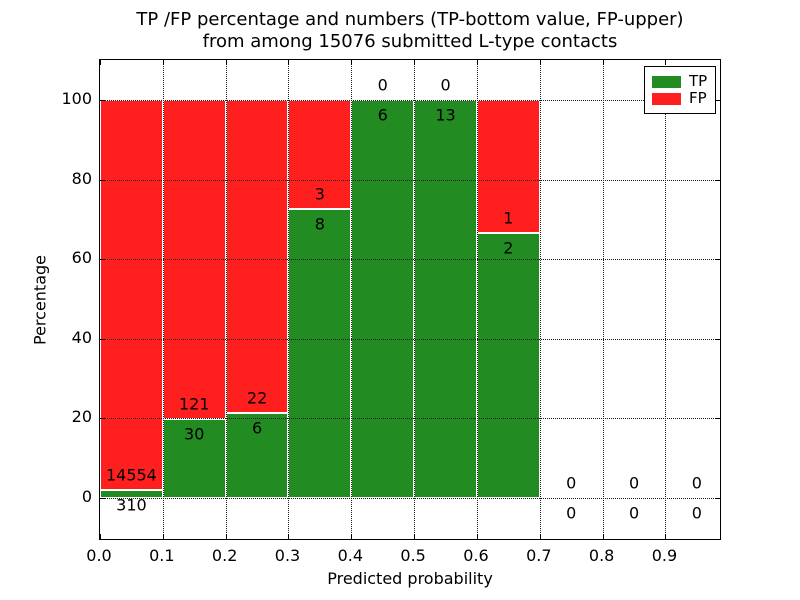 The image size is (800, 600). What do you see at coordinates (224, 555) in the screenshot?
I see `x-tick-label: 0.2` at bounding box center [224, 555].